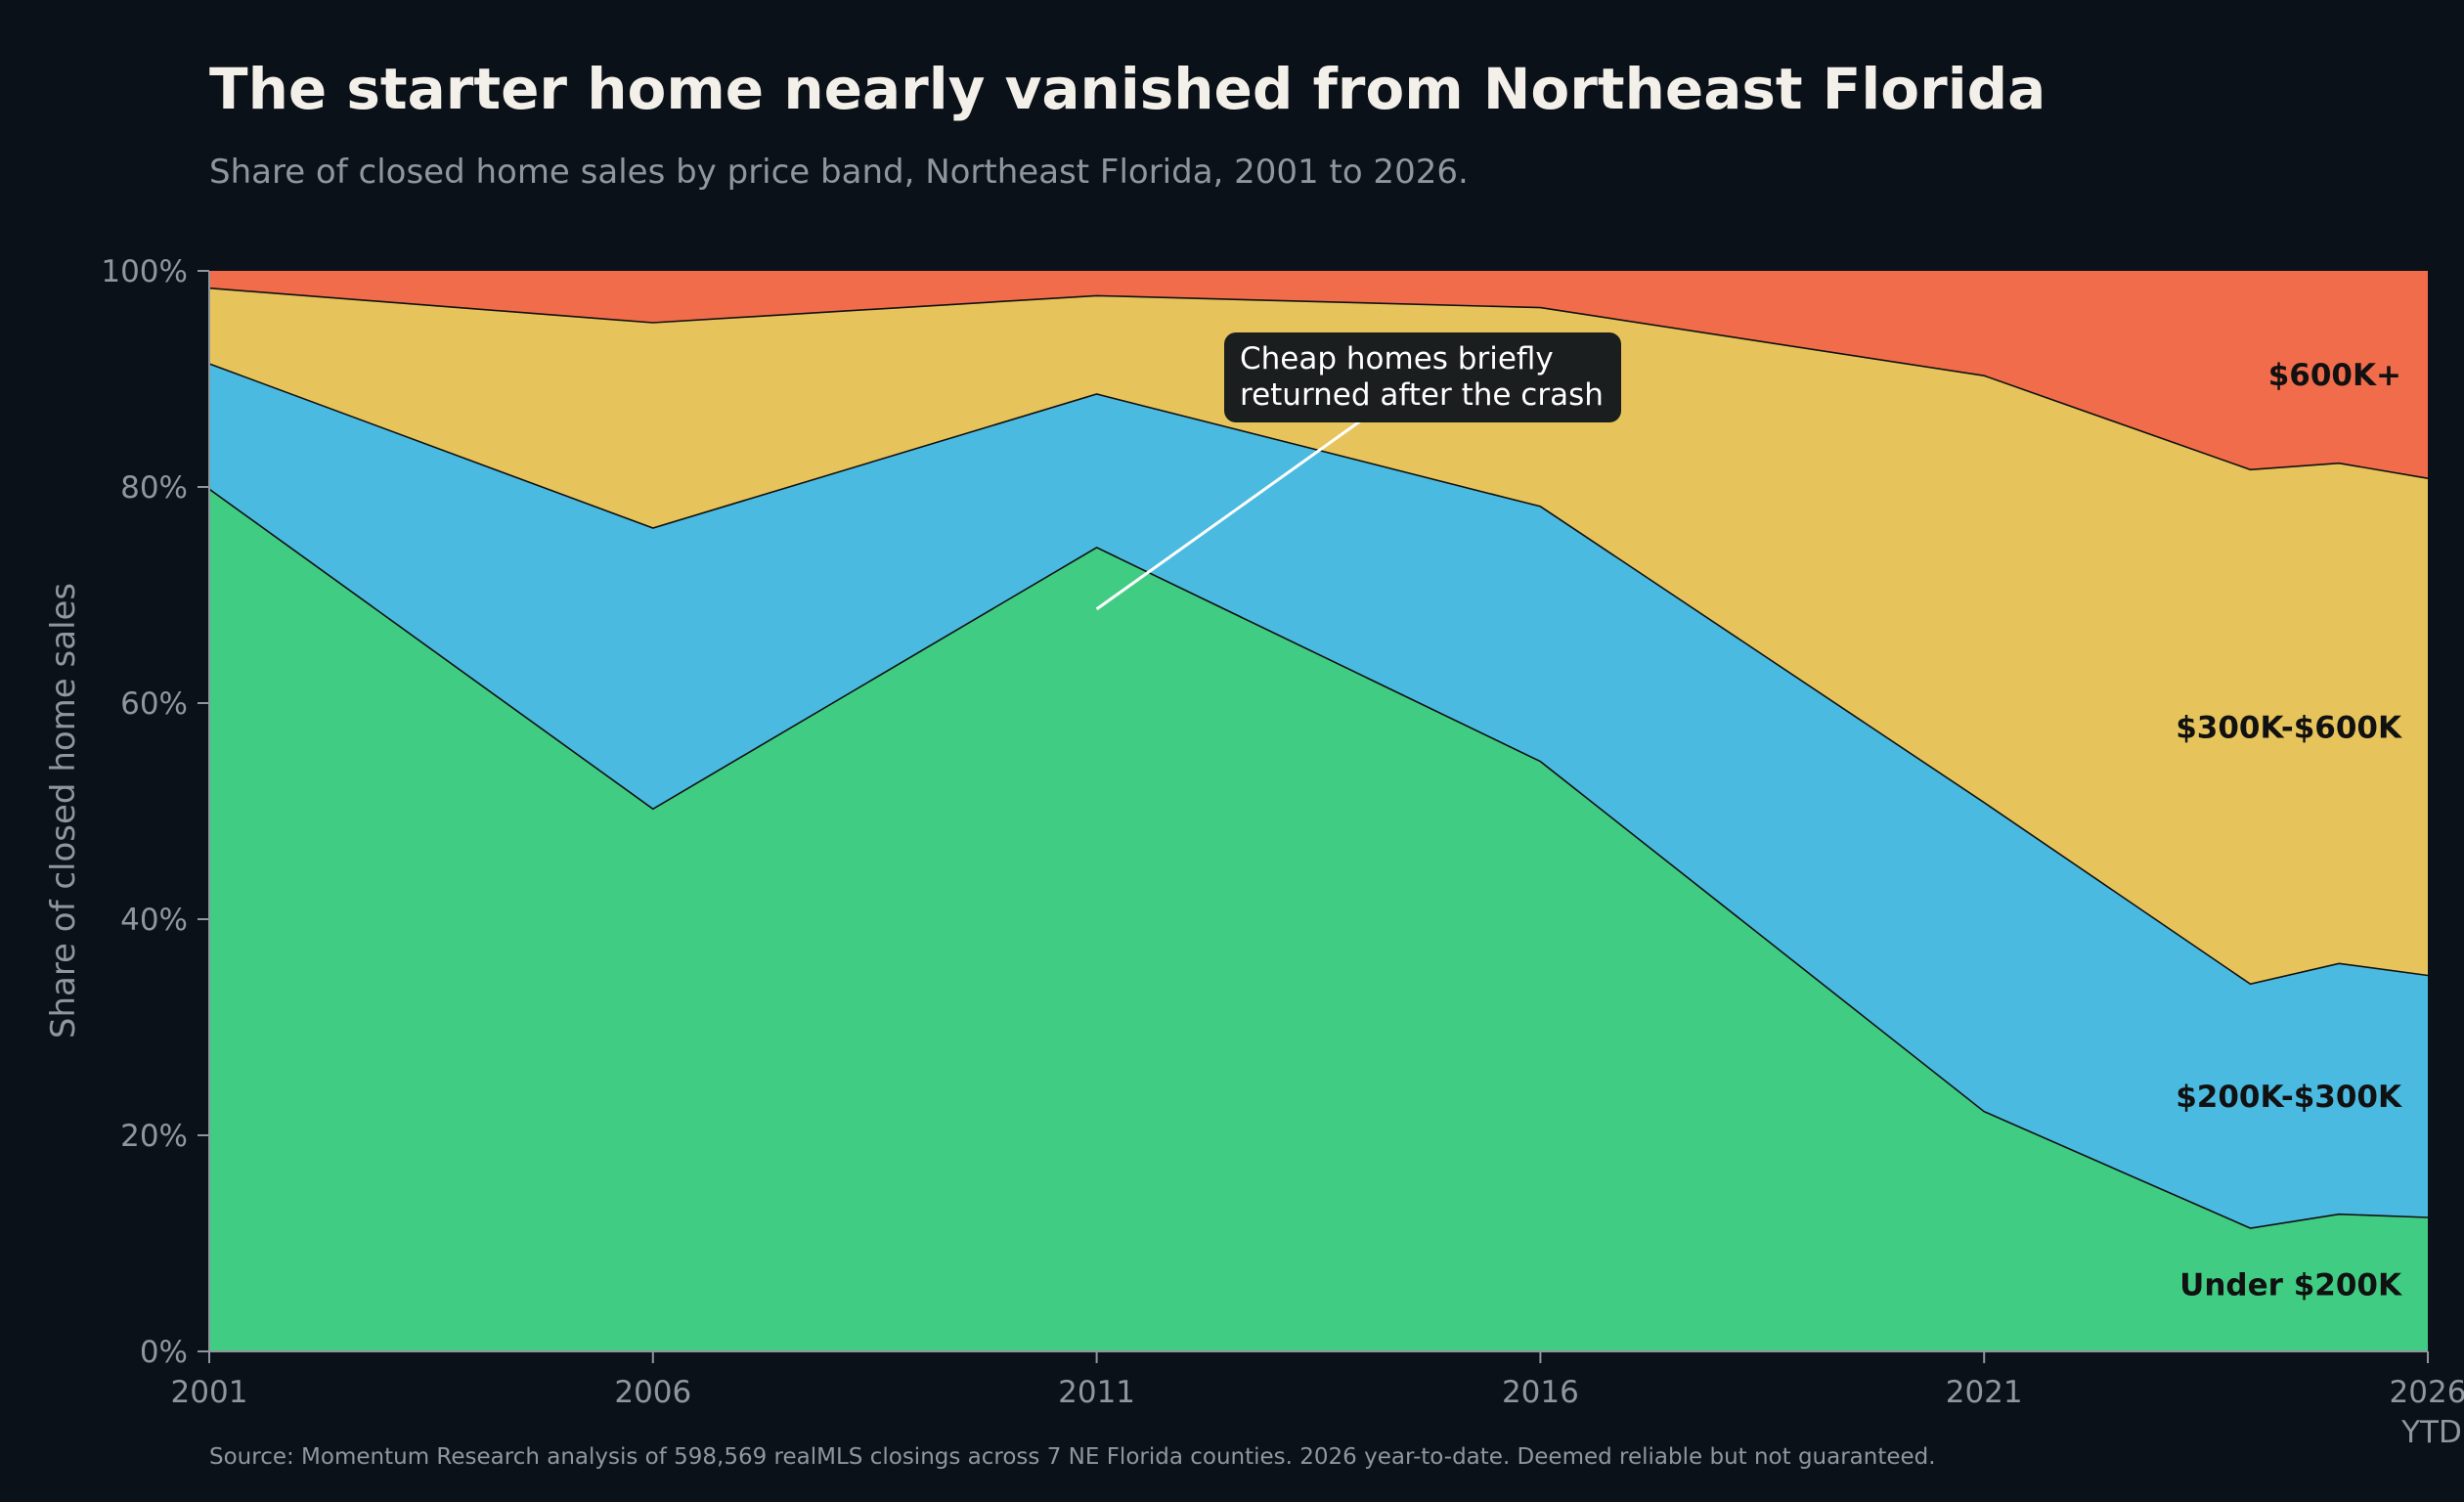 Image resolution: width=2464 pixels, height=1502 pixels. What do you see at coordinates (2289, 728) in the screenshot?
I see `band-label-300k-600k: $300K-$600K` at bounding box center [2289, 728].